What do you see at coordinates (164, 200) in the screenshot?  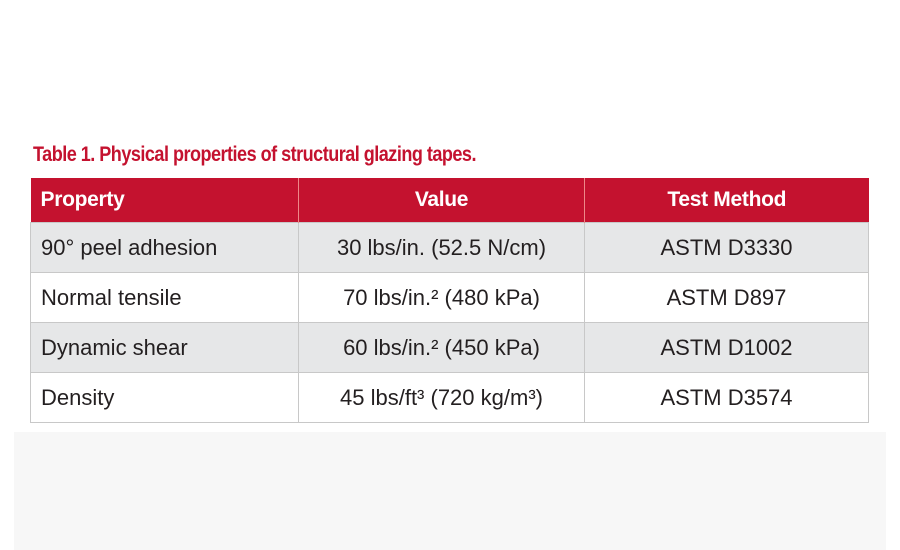 I see `header-cell: Property` at bounding box center [164, 200].